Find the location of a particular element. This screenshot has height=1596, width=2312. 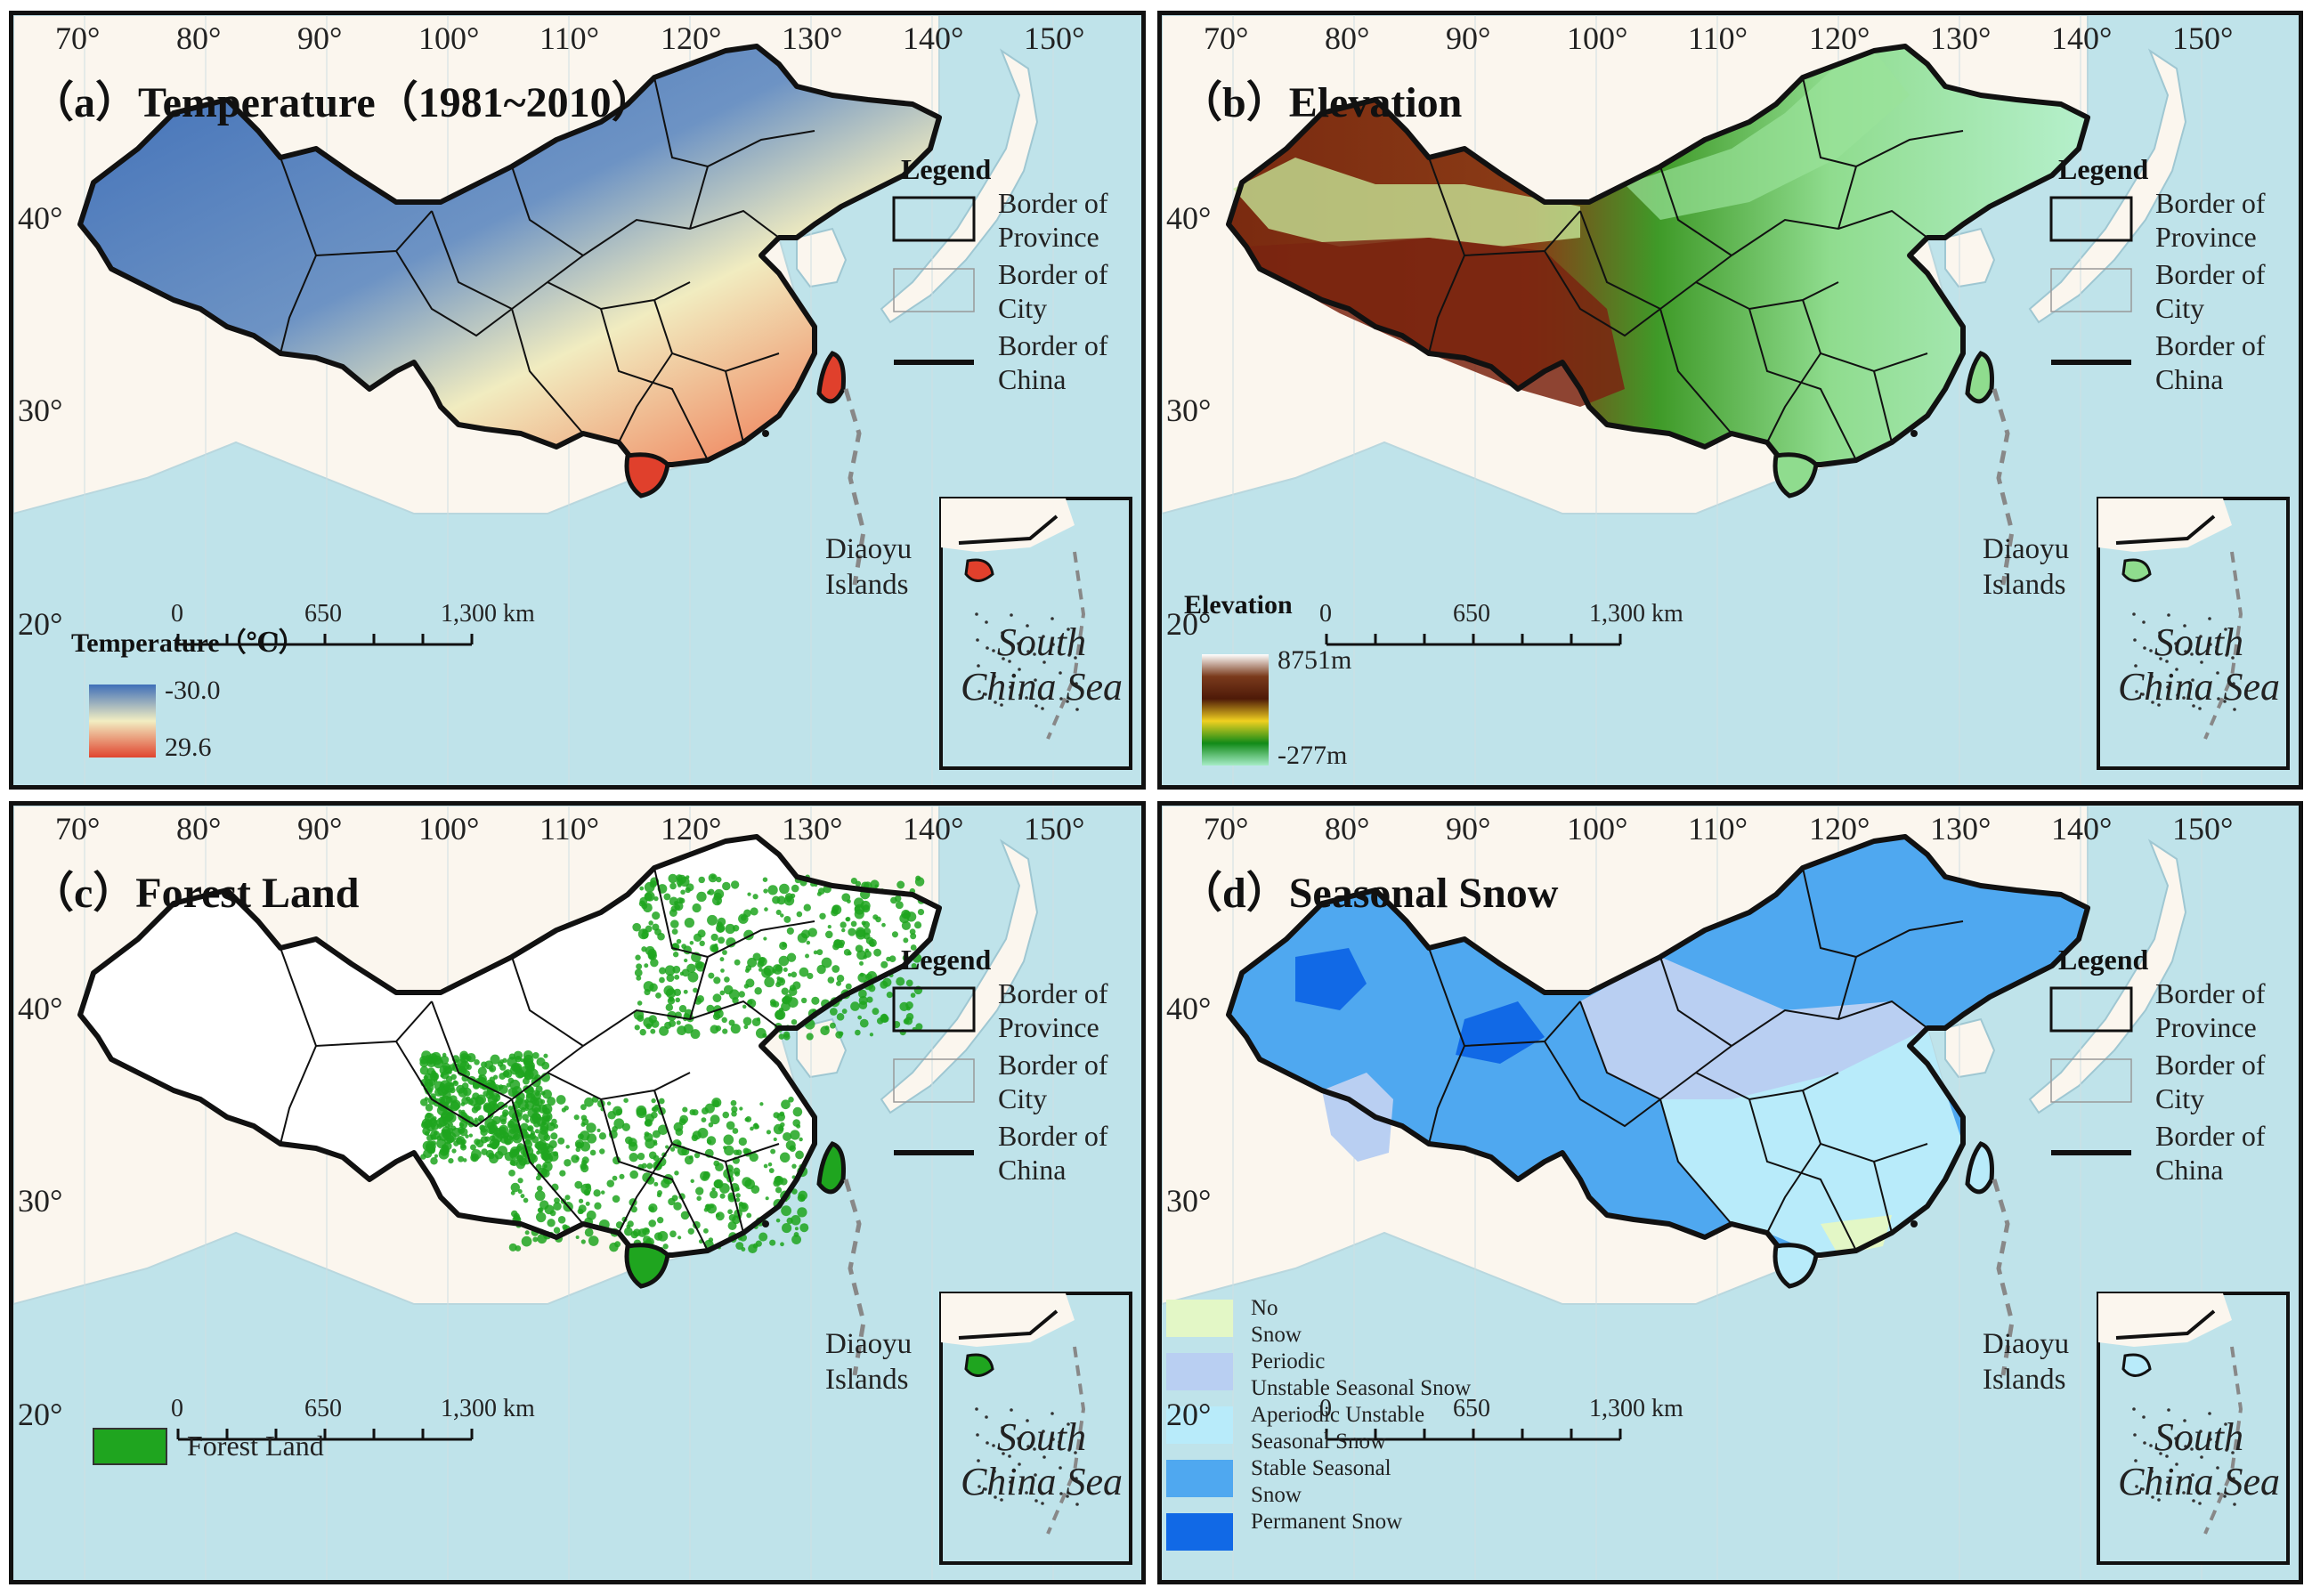

japan is located at coordinates (2107, 186).